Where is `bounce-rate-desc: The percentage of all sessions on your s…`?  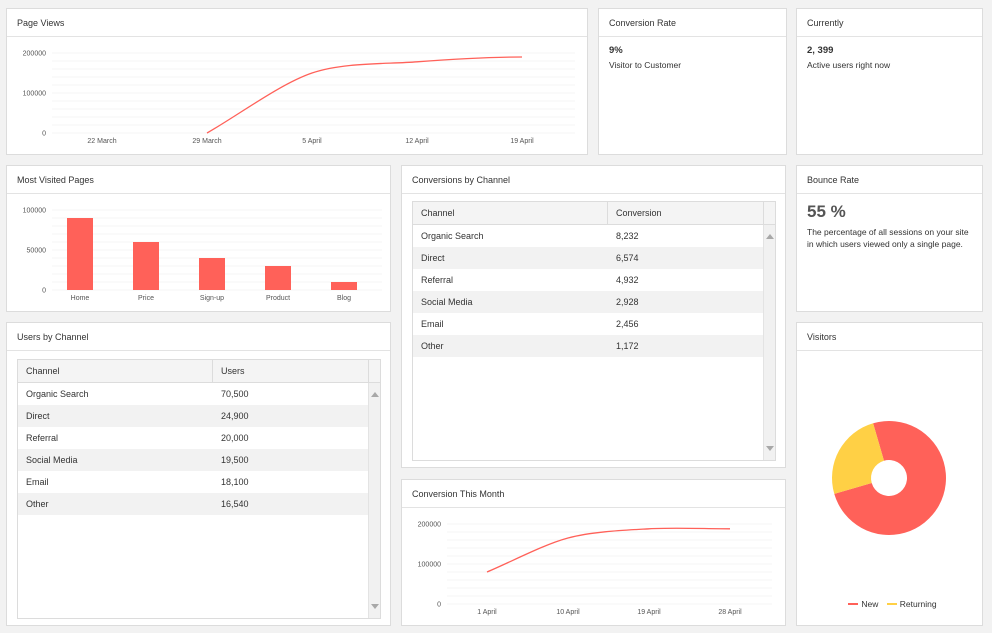
bounce-rate-desc: The percentage of all sessions on your s… is located at coordinates (888, 238).